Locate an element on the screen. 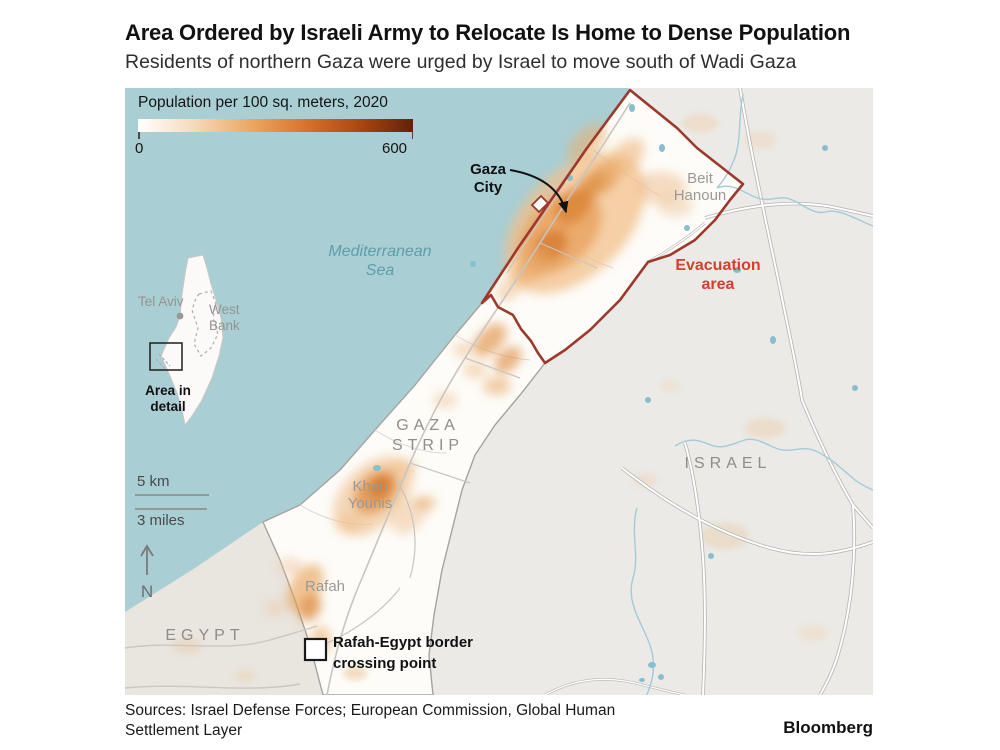  inset-israel-shape is located at coordinates (192, 340).